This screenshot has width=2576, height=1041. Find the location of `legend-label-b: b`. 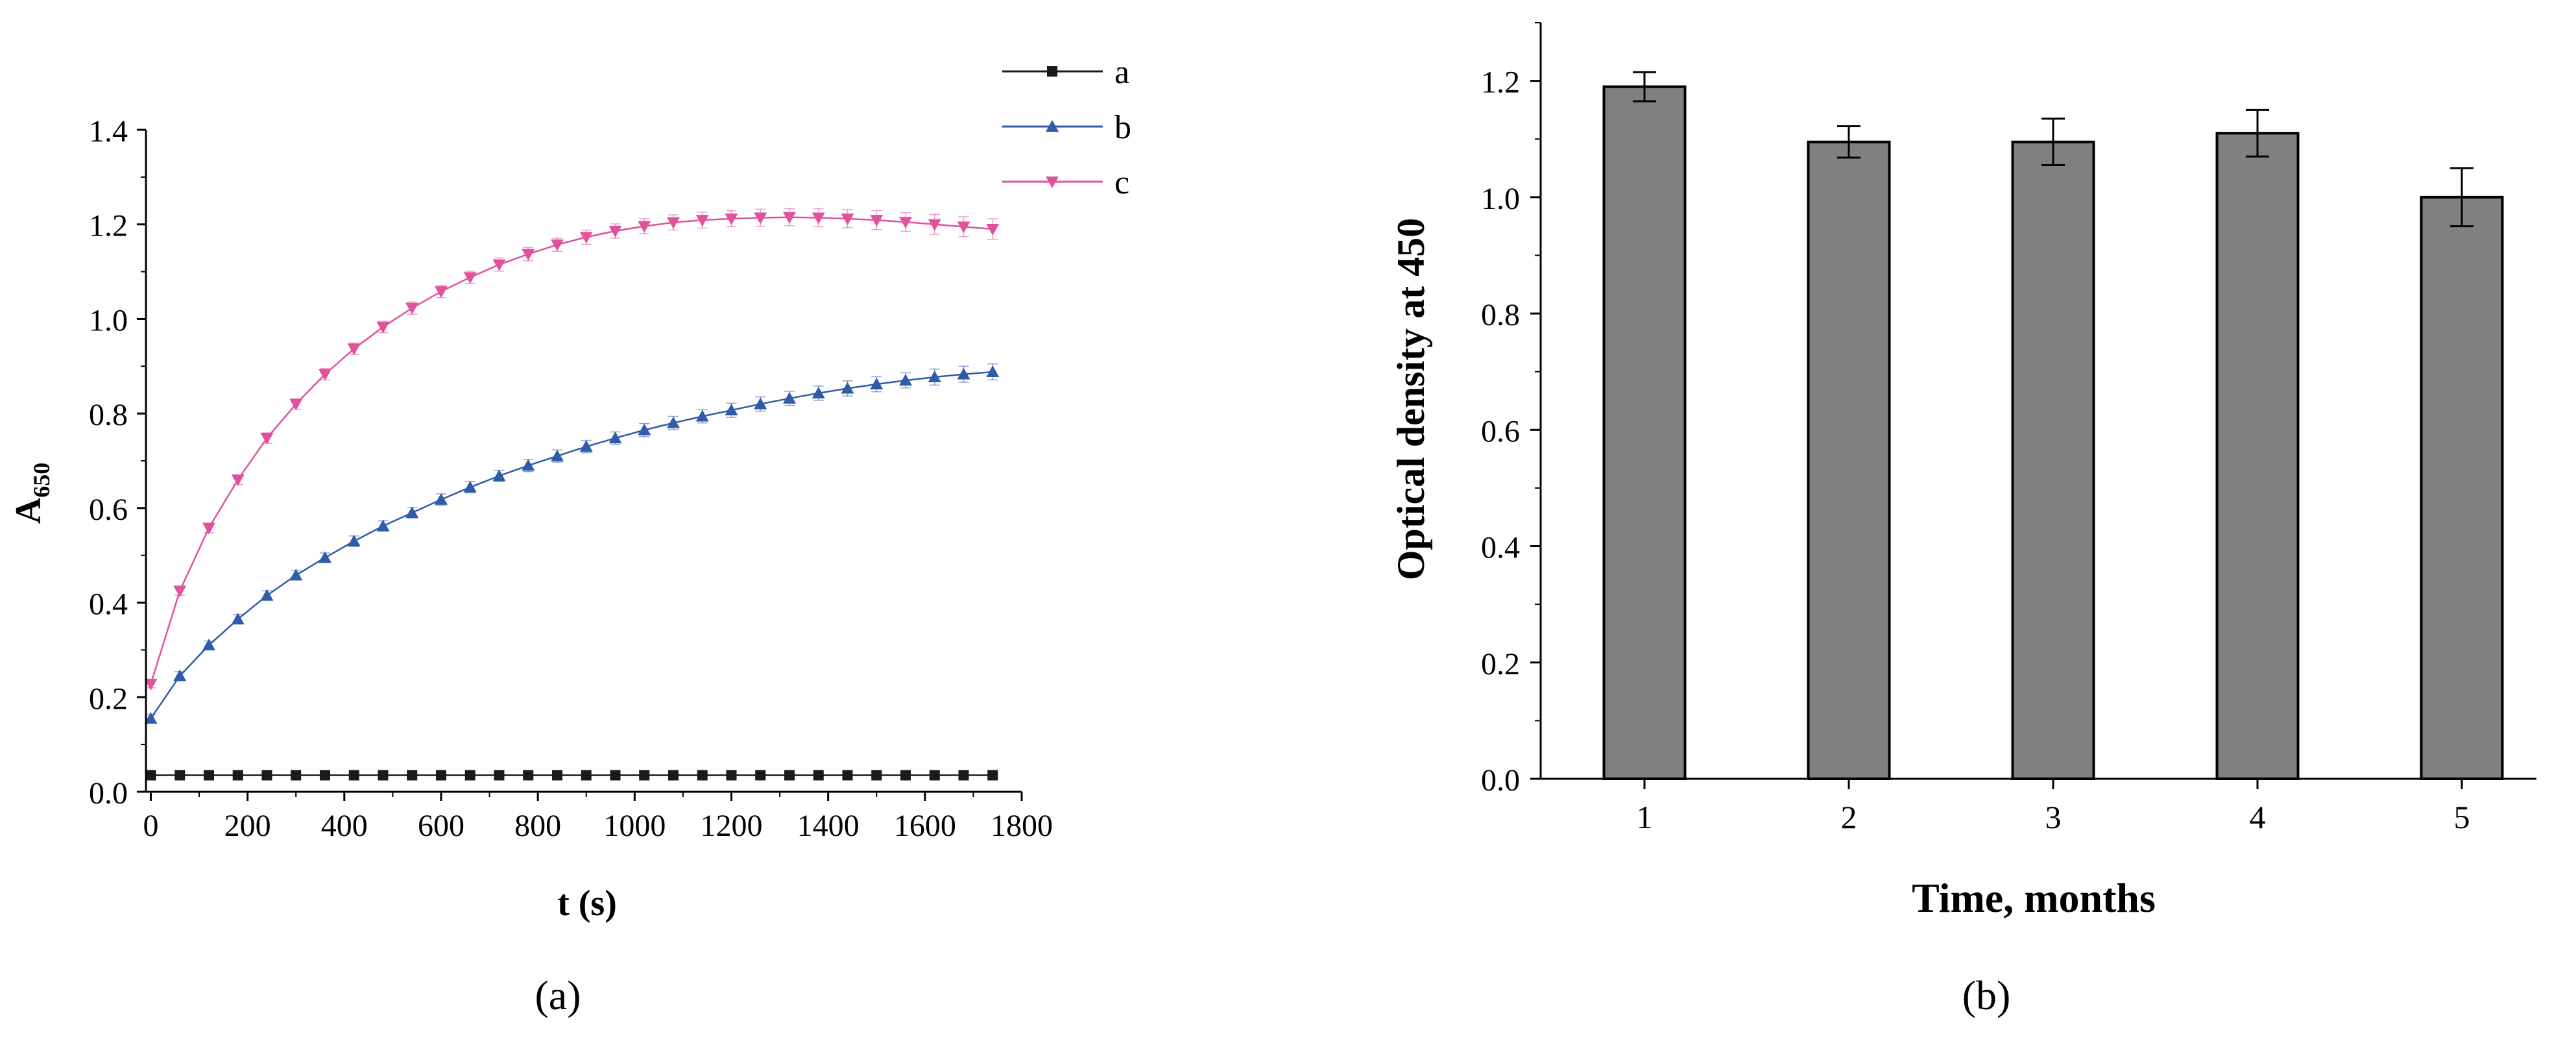

legend-label-b: b is located at coordinates (1122, 128).